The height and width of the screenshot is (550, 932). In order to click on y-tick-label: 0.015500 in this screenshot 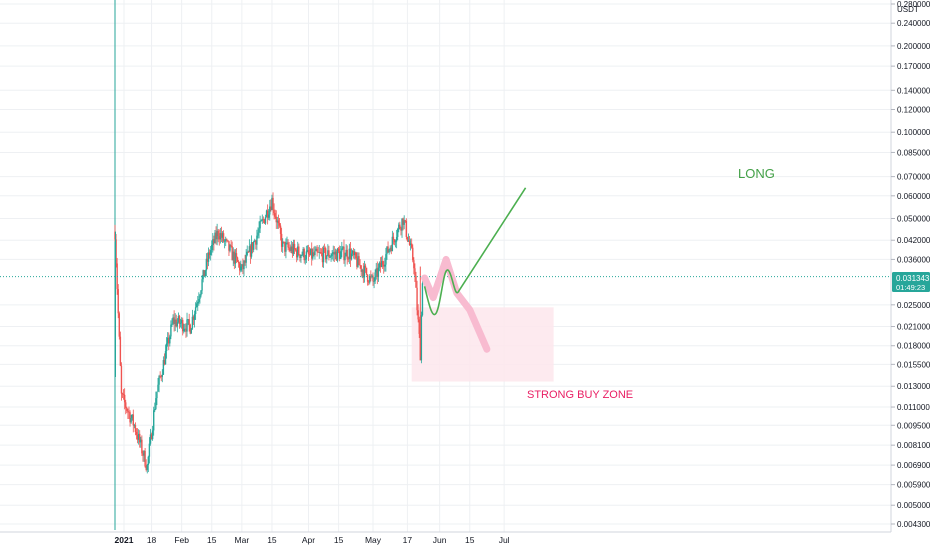, I will do `click(914, 364)`.